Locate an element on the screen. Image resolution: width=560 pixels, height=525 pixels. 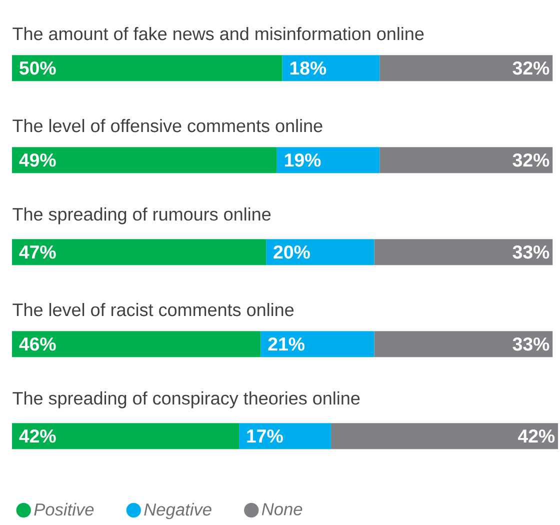
data-label: 18% is located at coordinates (308, 68).